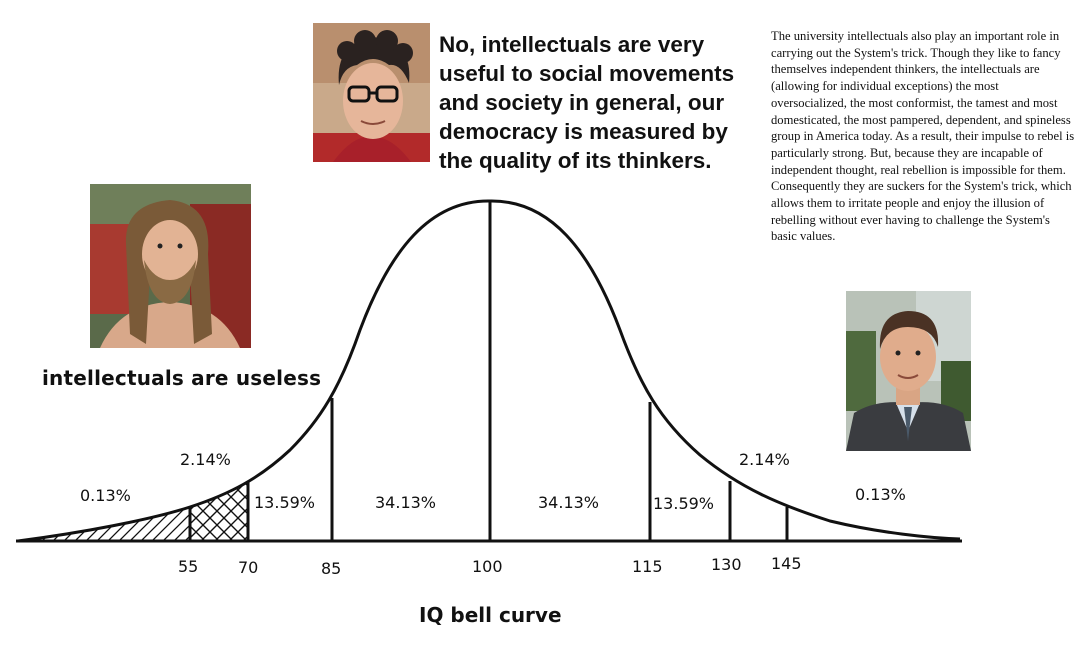  I want to click on portrait-top-center, so click(371, 92).